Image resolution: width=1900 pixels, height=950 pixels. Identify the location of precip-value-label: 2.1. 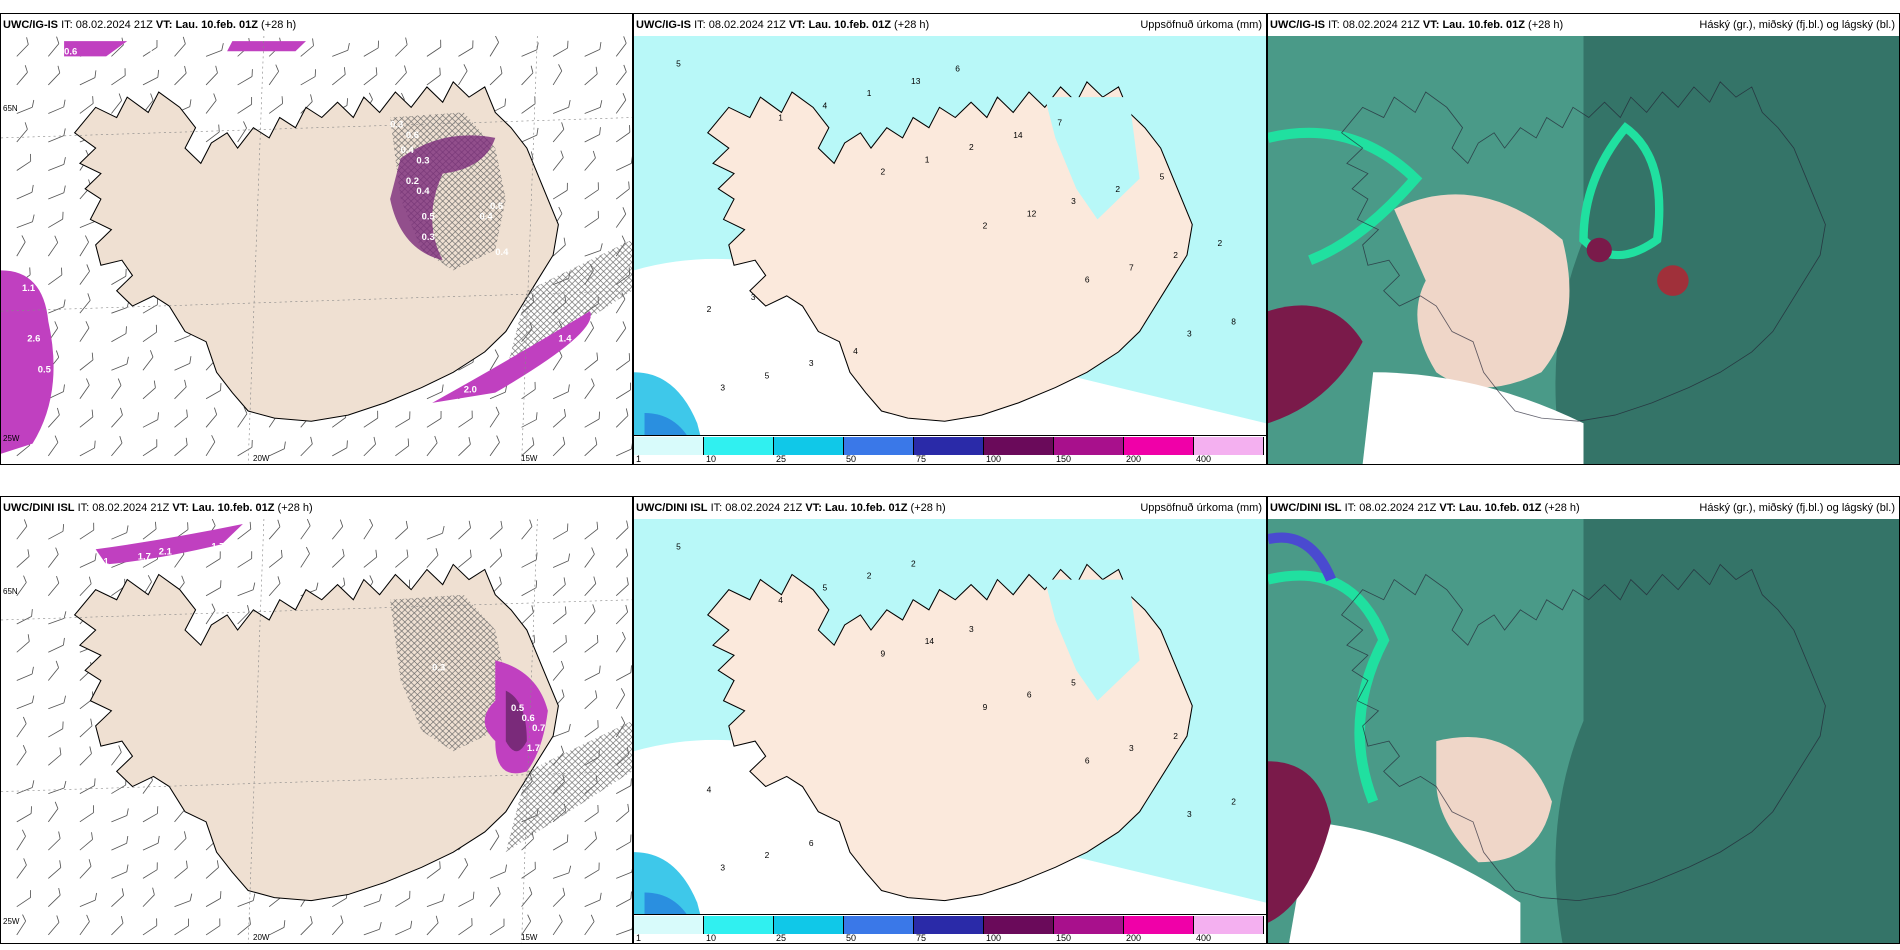
(102, 562).